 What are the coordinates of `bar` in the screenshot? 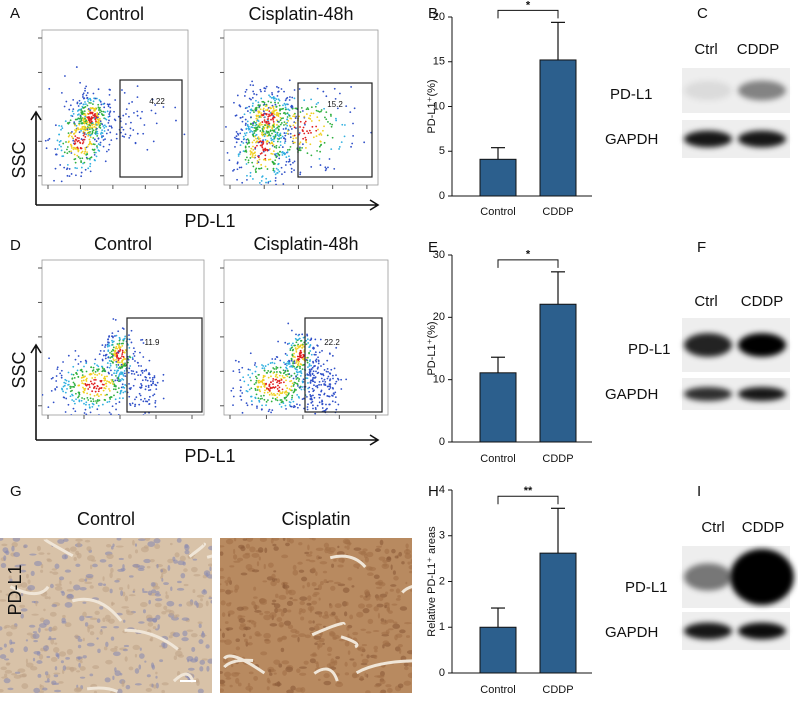 It's located at (498, 407).